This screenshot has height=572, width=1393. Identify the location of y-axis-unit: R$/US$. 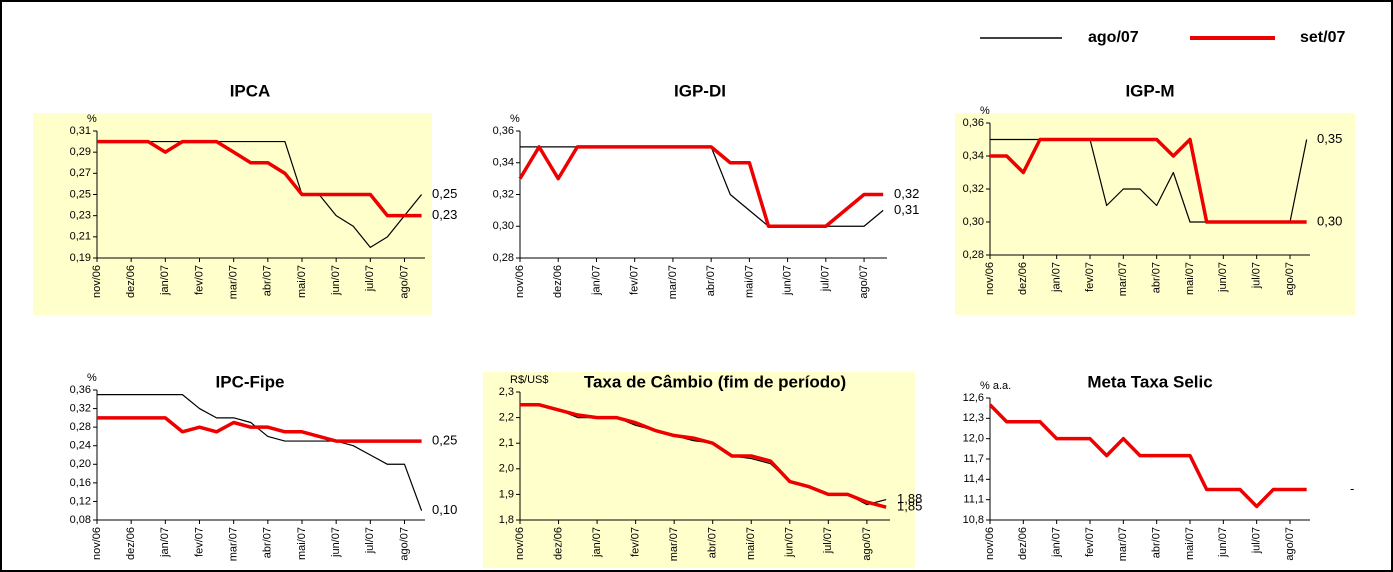
(529, 380).